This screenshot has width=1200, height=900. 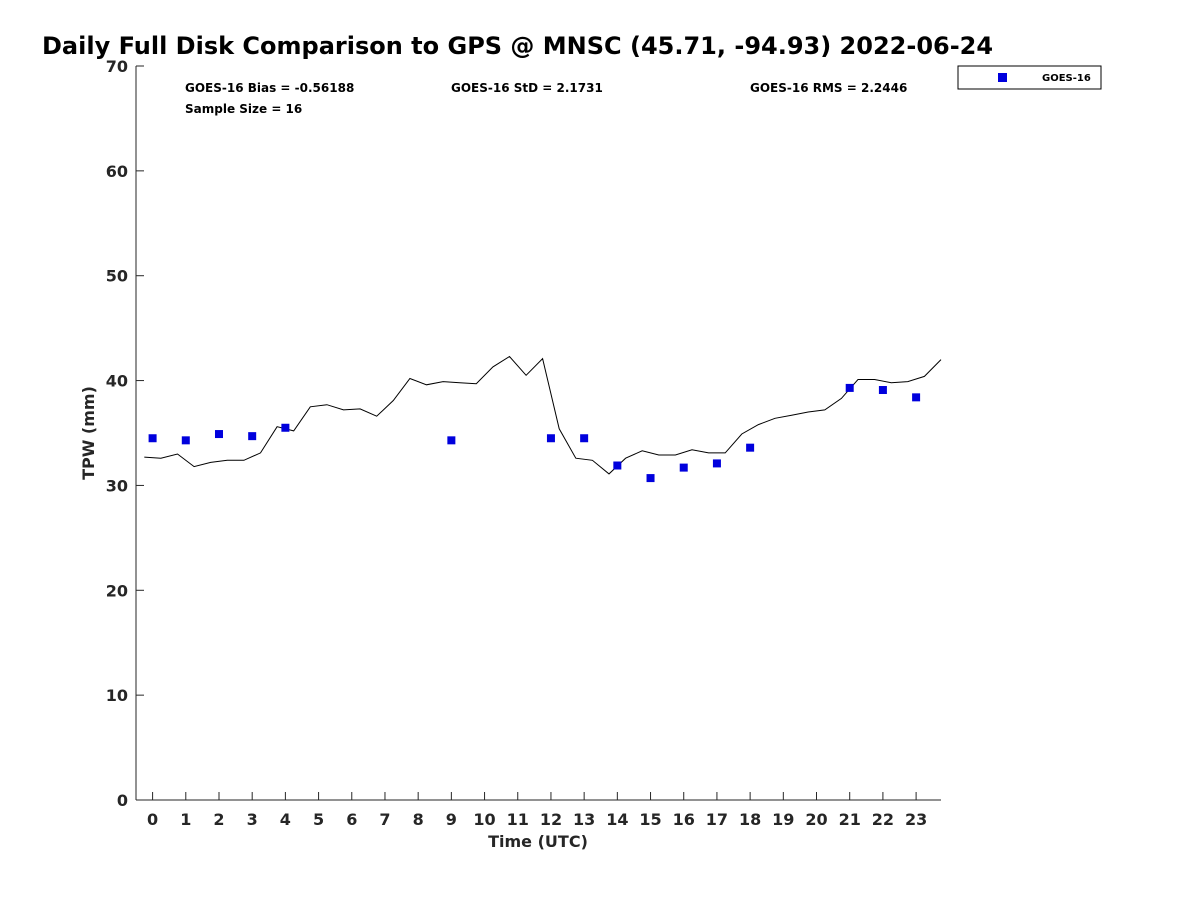 What do you see at coordinates (538, 841) in the screenshot?
I see `x-axis-label: Time (UTC)` at bounding box center [538, 841].